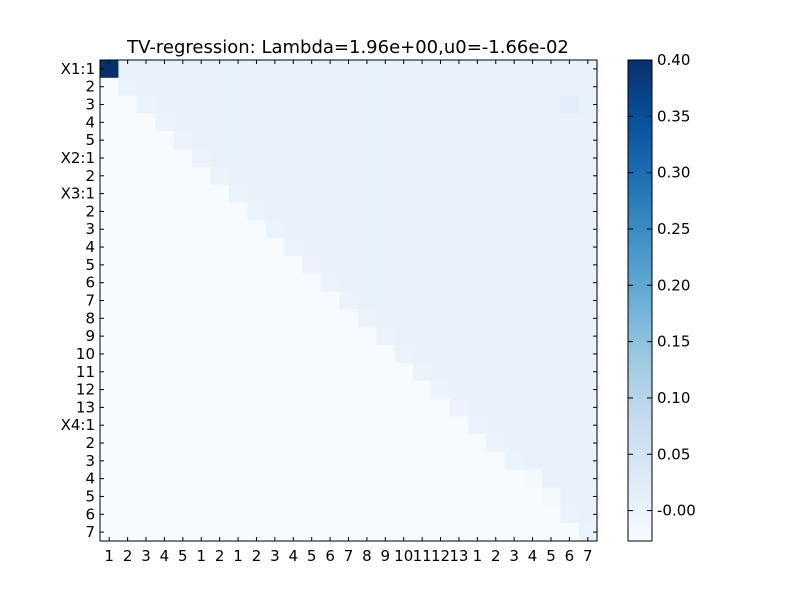 The image size is (800, 600). I want to click on row-tick-label: 3, so click(90, 105).